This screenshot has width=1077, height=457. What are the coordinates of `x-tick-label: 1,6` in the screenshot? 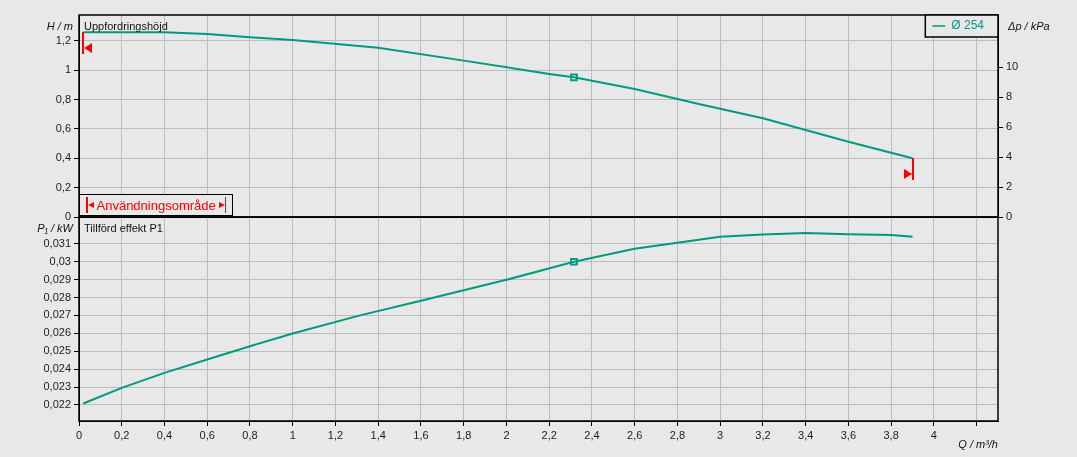 It's located at (421, 434).